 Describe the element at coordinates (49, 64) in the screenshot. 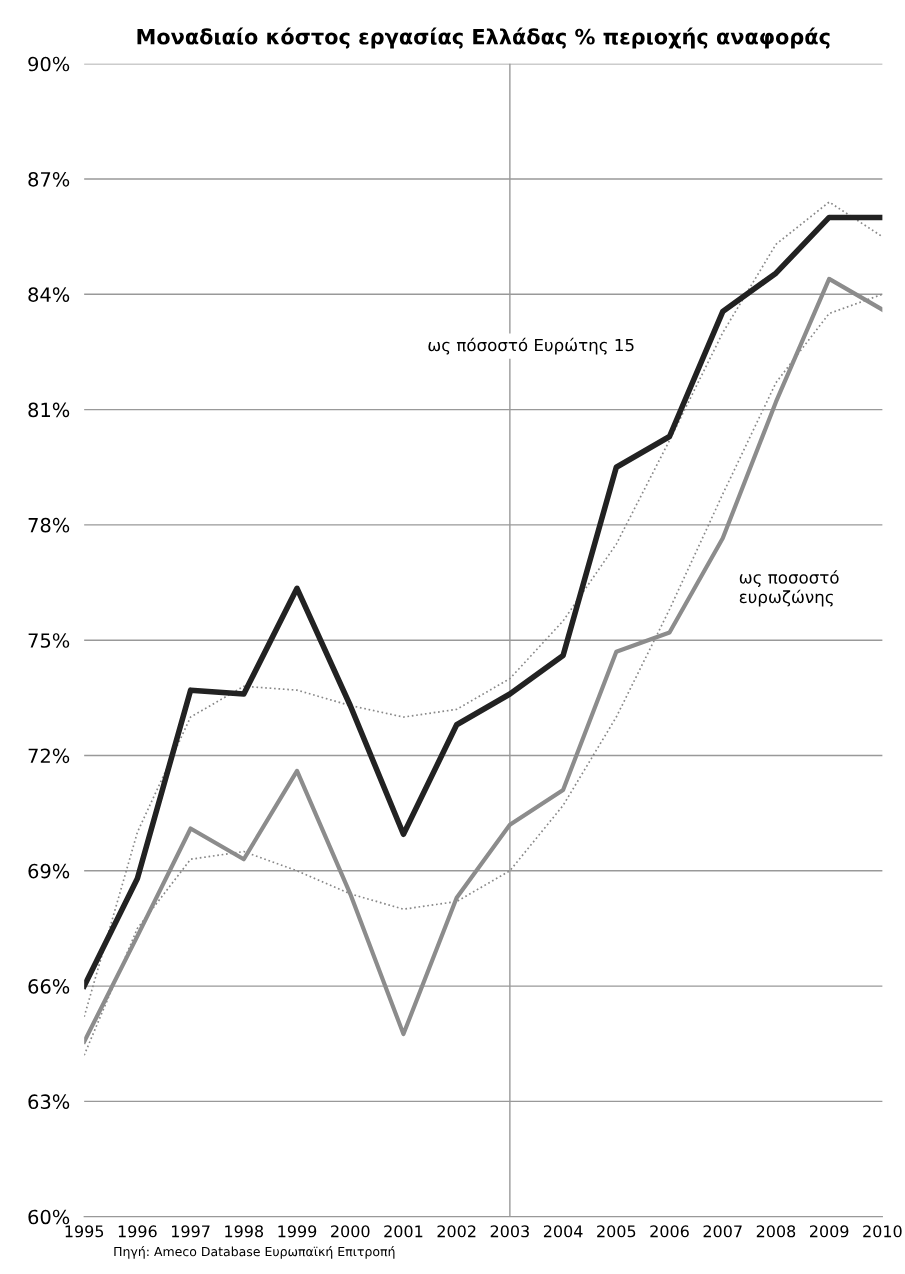

I see `y-tick-label: 90%` at that location.